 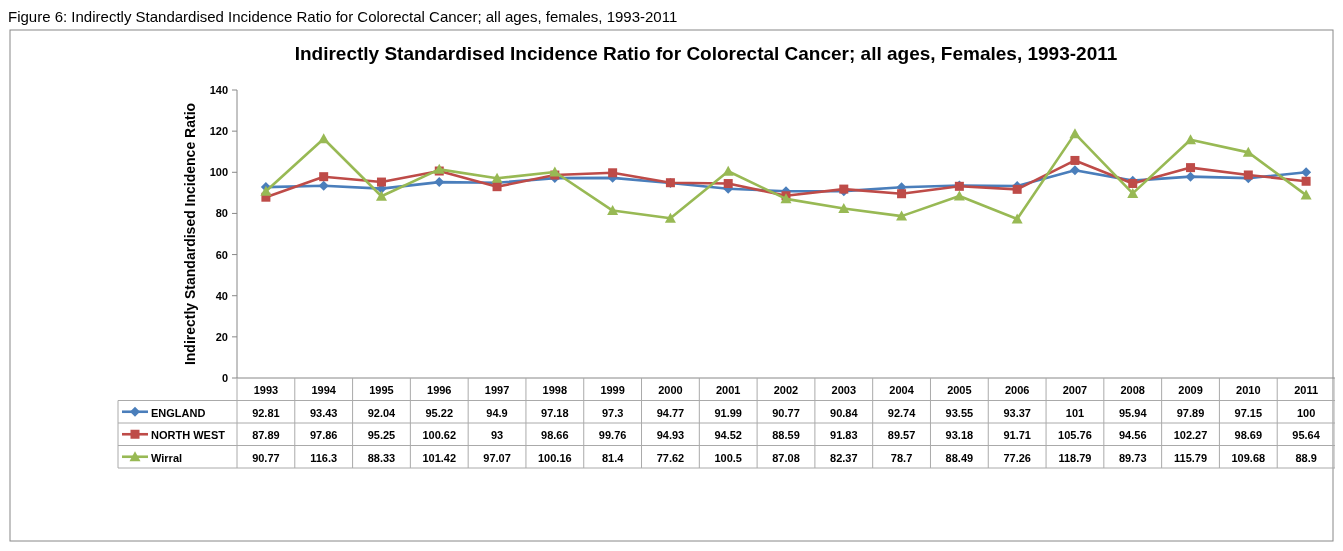 What do you see at coordinates (1017, 457) in the screenshot?
I see `data-label: 77.26` at bounding box center [1017, 457].